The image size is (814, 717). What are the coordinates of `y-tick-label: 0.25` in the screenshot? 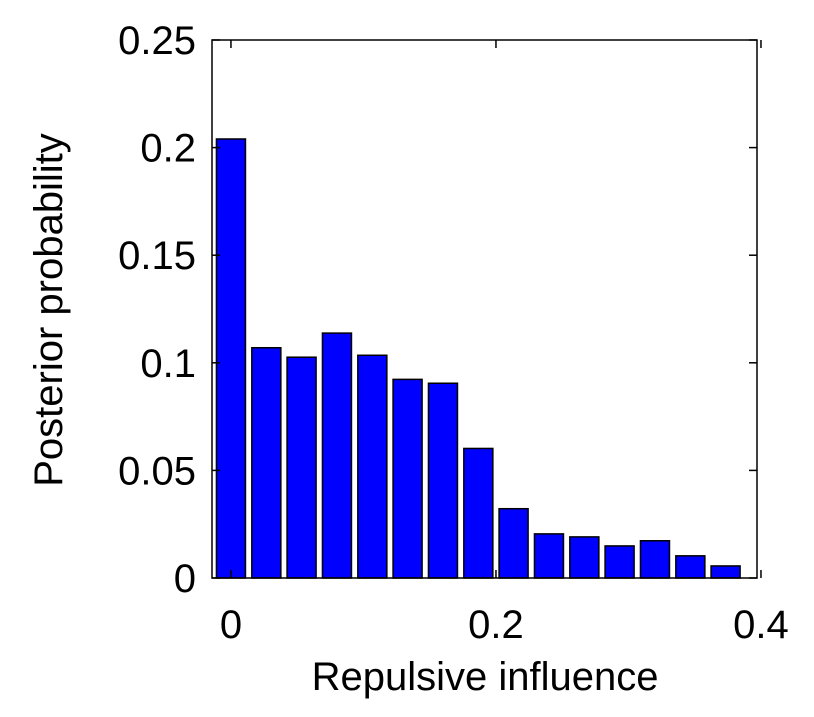 It's located at (157, 41).